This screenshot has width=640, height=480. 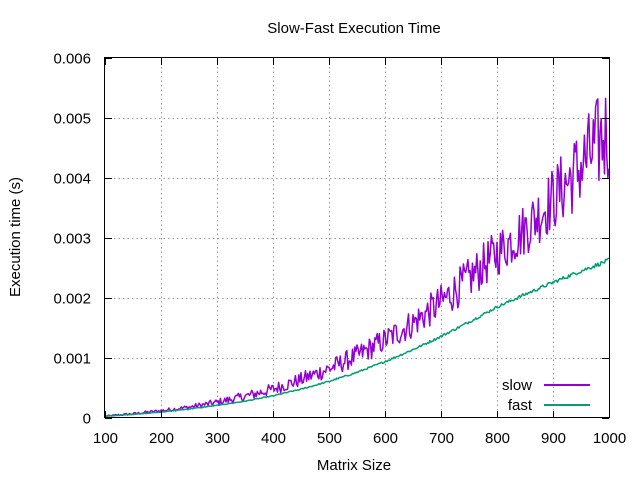 What do you see at coordinates (517, 385) in the screenshot?
I see `legend-label-slow: slow` at bounding box center [517, 385].